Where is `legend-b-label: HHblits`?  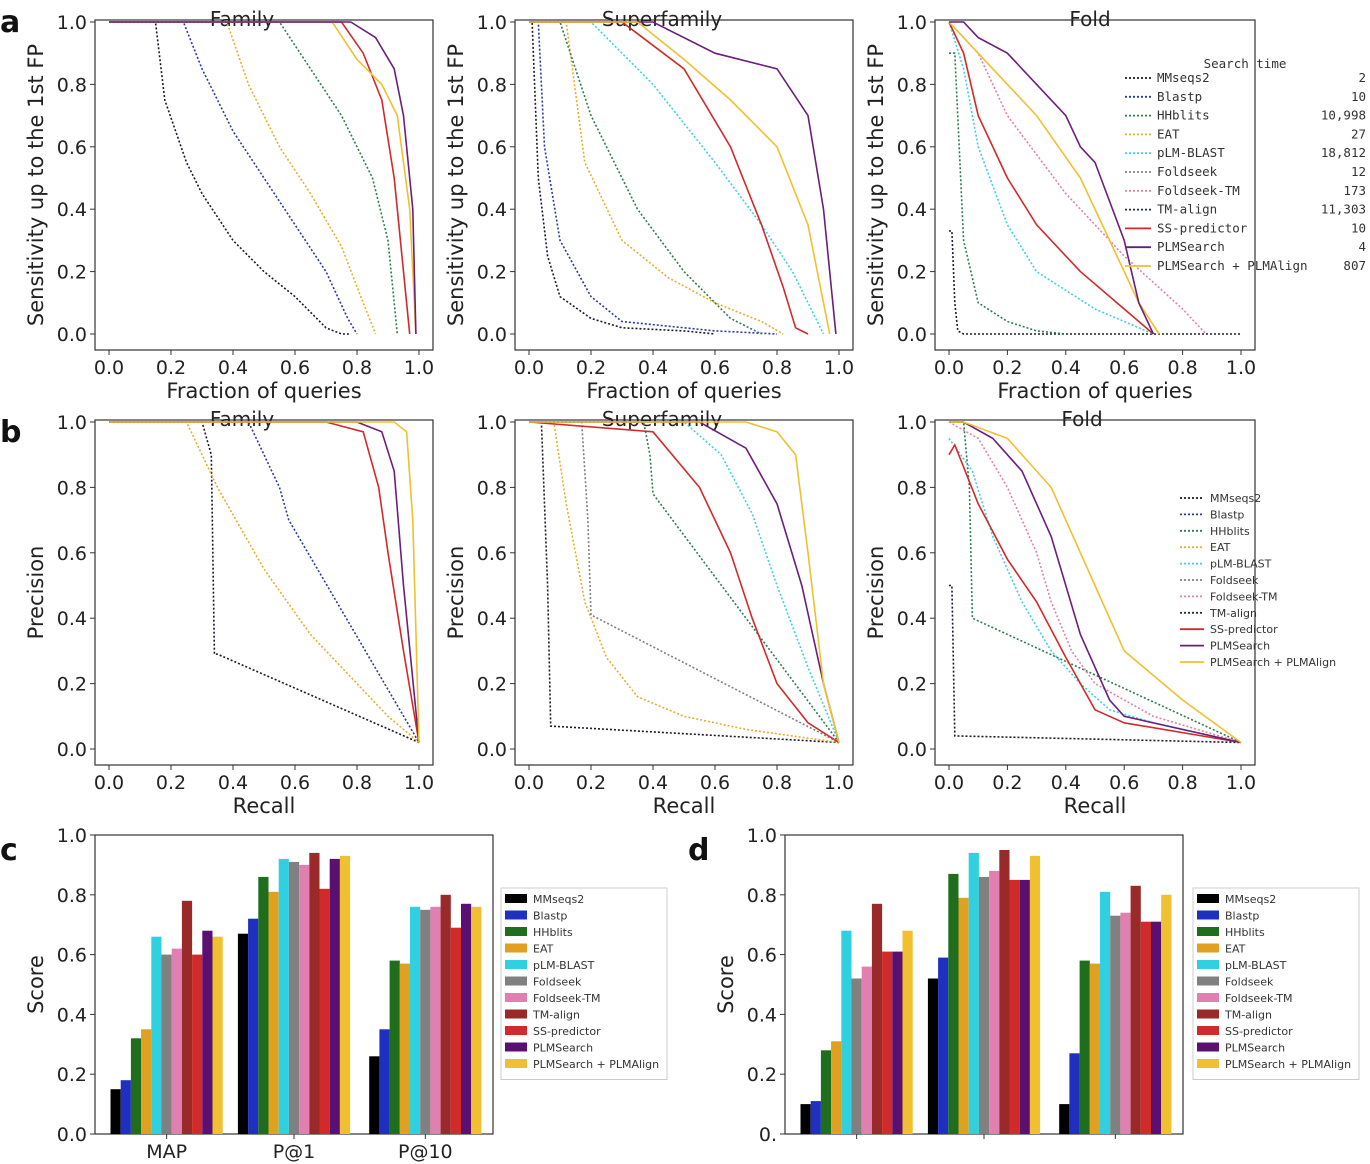
legend-b-label: HHblits is located at coordinates (1230, 531).